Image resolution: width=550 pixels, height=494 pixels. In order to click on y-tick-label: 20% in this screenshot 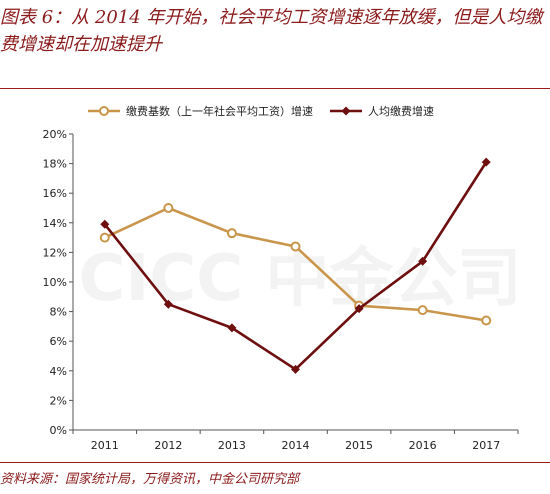, I will do `click(55, 134)`.